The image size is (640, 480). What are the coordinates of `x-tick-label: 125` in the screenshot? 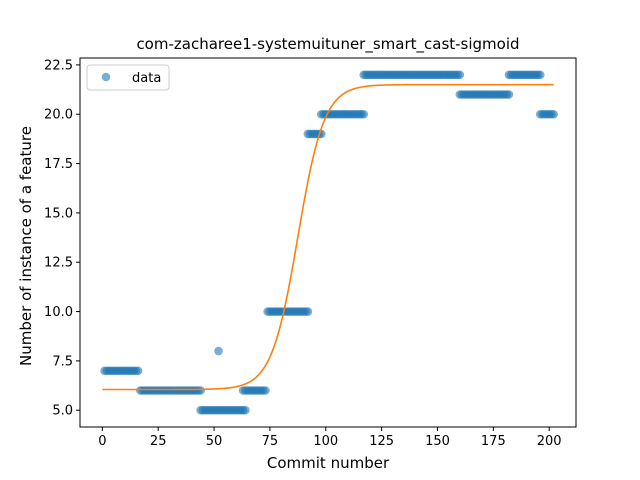 It's located at (381, 441).